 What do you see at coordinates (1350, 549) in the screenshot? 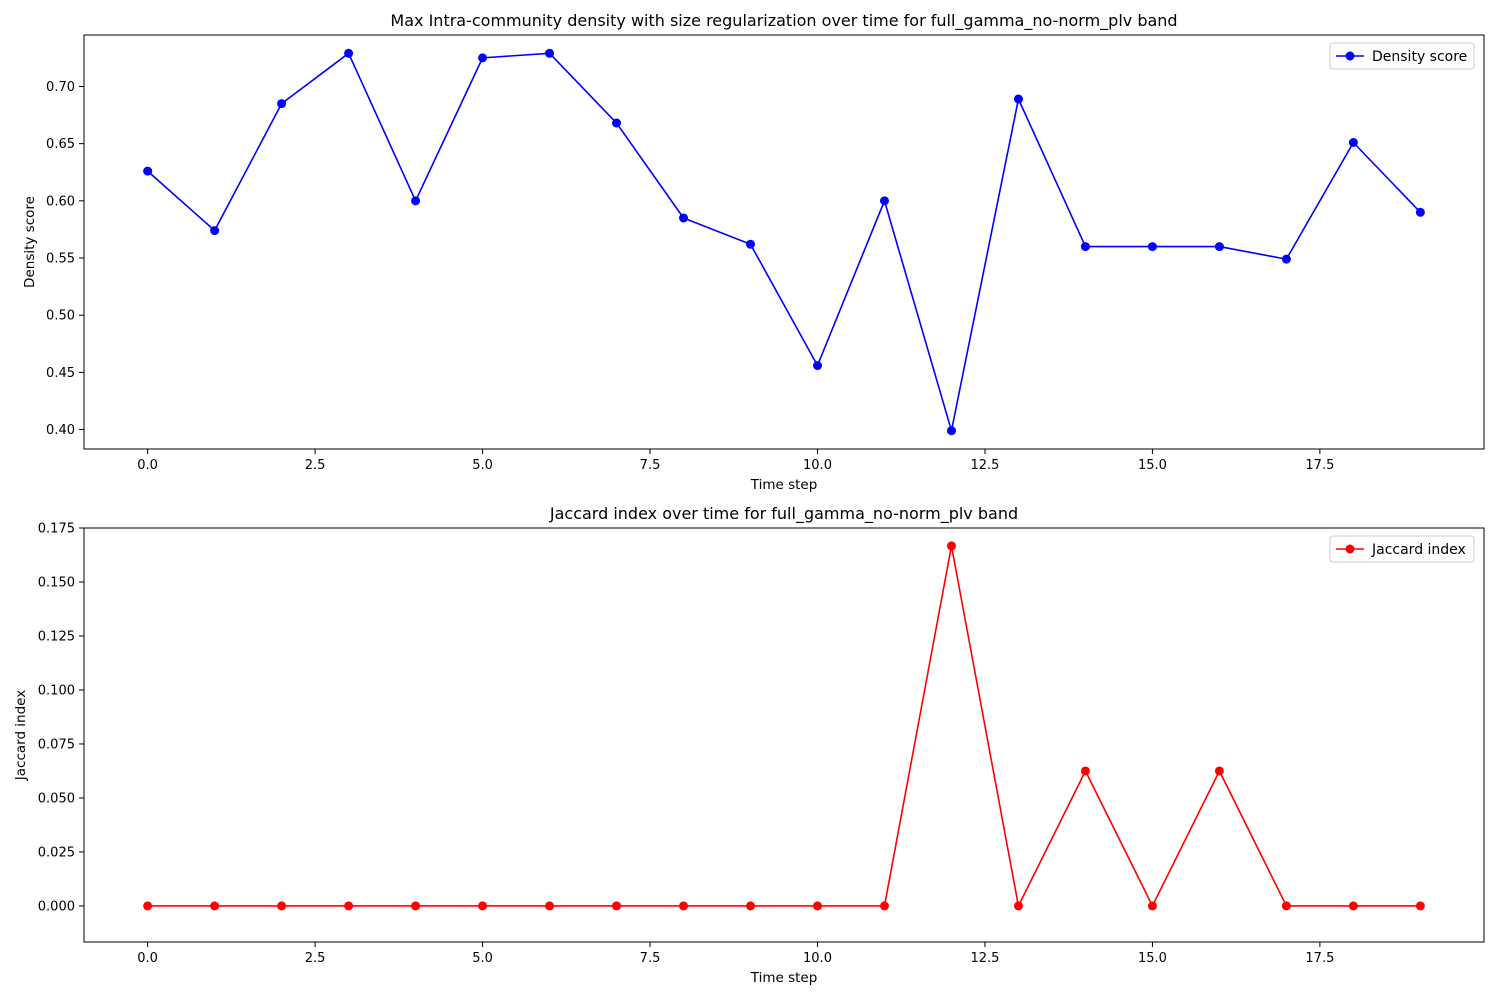
I see `bottom-chart-legend-marker` at bounding box center [1350, 549].